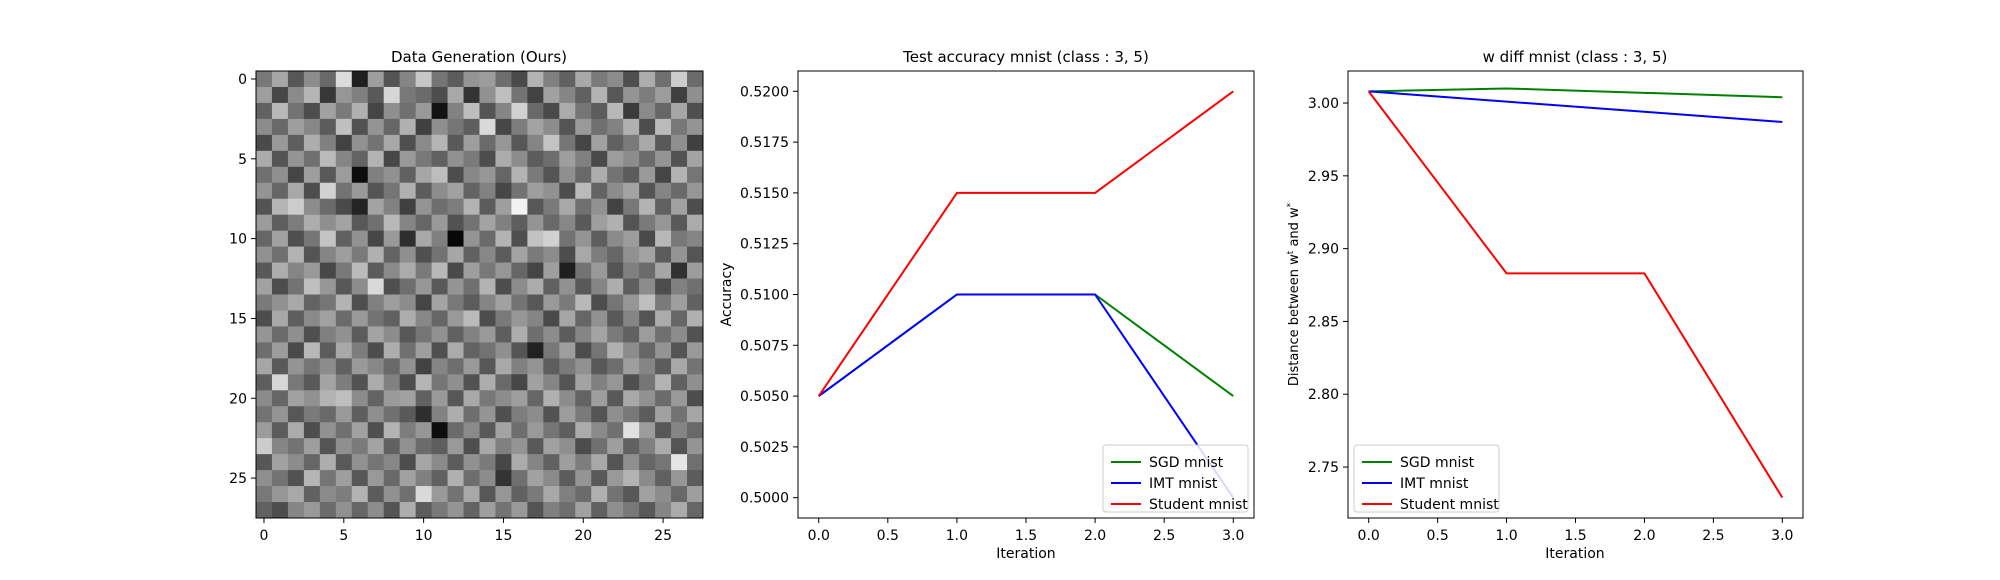 The width and height of the screenshot is (2000, 580). Describe the element at coordinates (1183, 484) in the screenshot. I see `legend-label: IMT mnist` at that location.